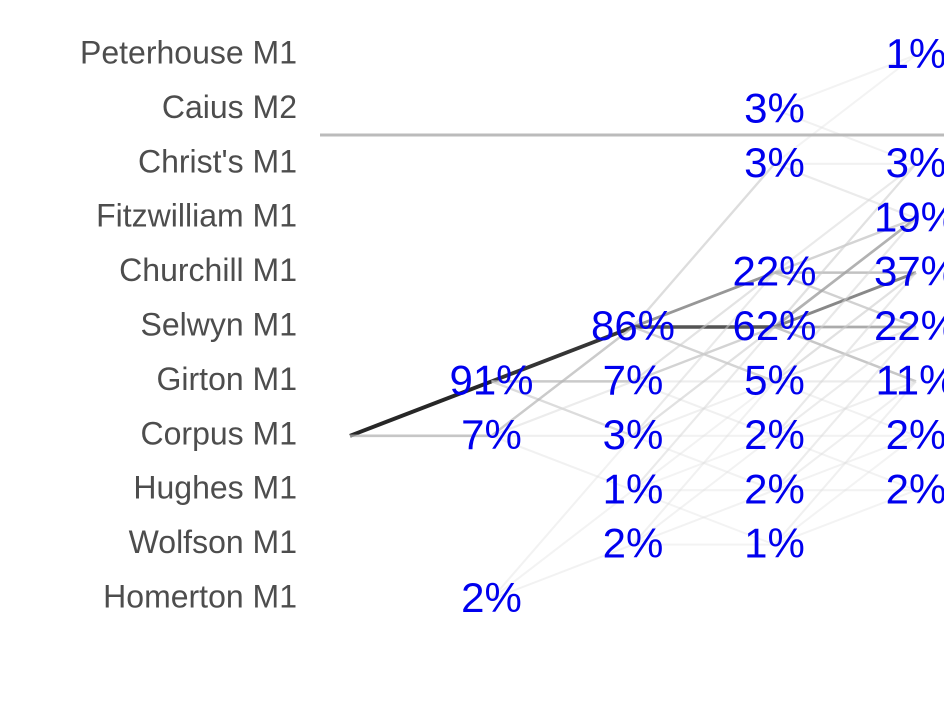 Image resolution: width=944 pixels, height=708 pixels. Describe the element at coordinates (213, 542) in the screenshot. I see `crew-label: Wolfson M1` at that location.